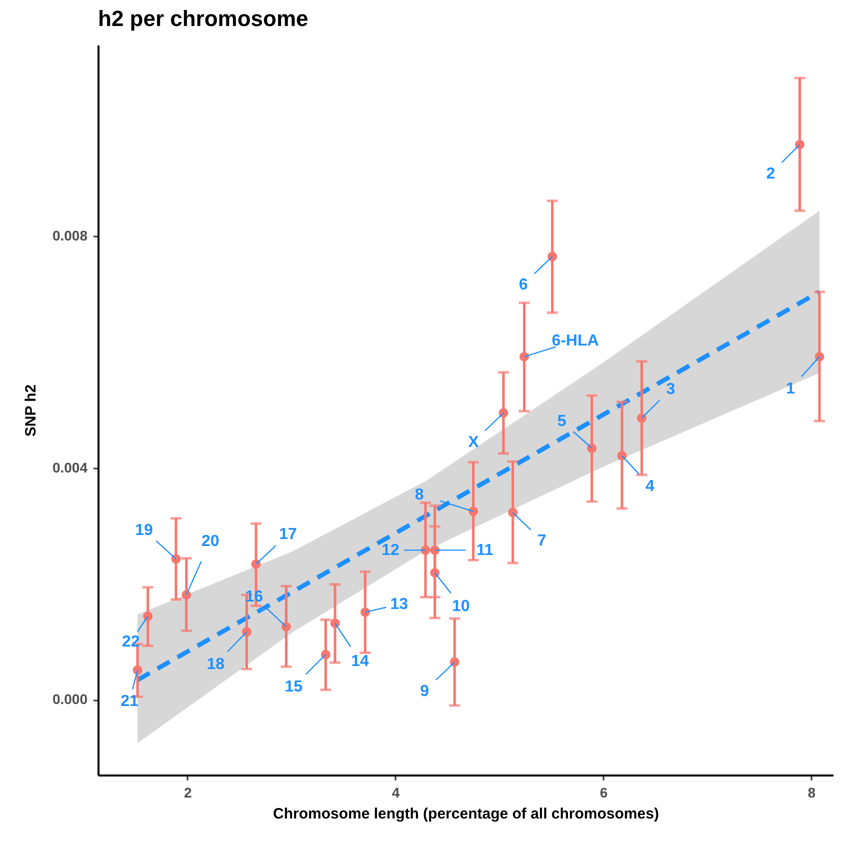  I want to click on annotation: 7, so click(541, 541).